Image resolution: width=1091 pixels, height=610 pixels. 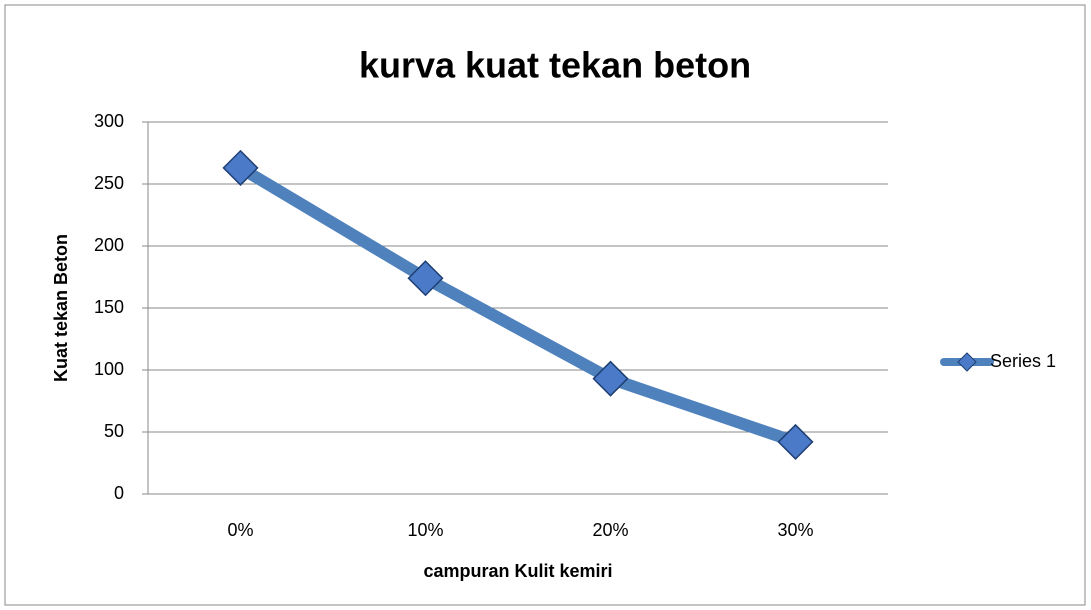 I want to click on x-tick-label: 20%, so click(x=610, y=530).